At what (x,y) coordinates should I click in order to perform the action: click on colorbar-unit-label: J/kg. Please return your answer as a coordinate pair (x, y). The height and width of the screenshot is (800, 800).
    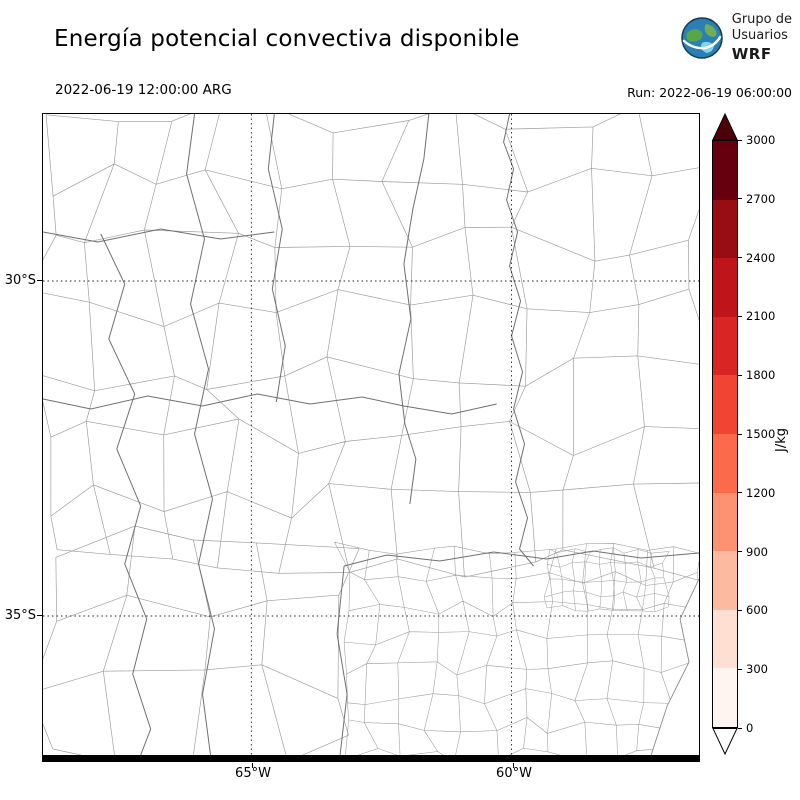
    Looking at the image, I should click on (781, 440).